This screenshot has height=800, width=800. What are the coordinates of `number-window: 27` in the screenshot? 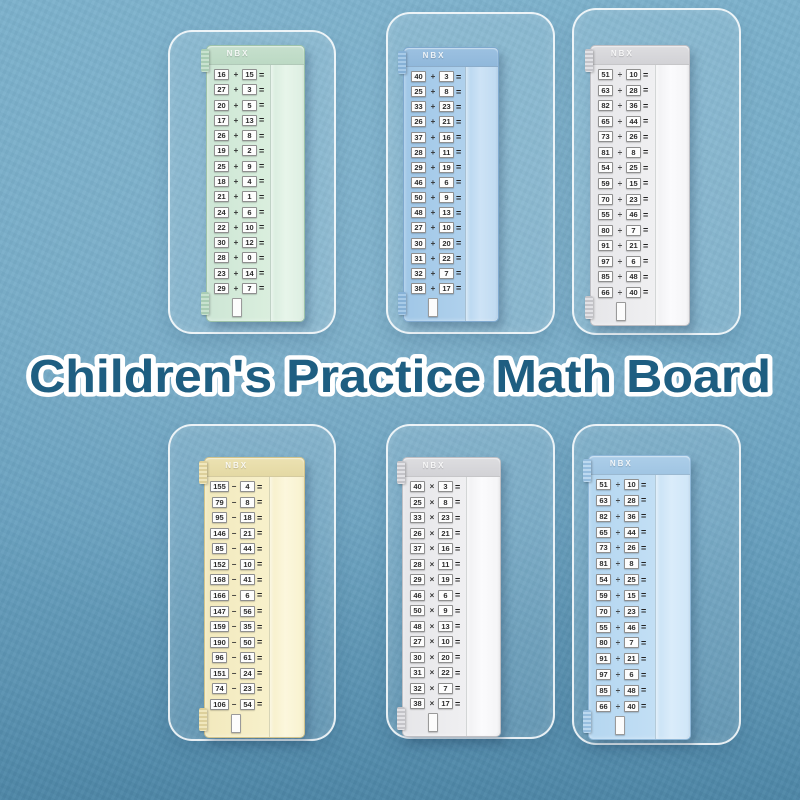 It's located at (418, 228).